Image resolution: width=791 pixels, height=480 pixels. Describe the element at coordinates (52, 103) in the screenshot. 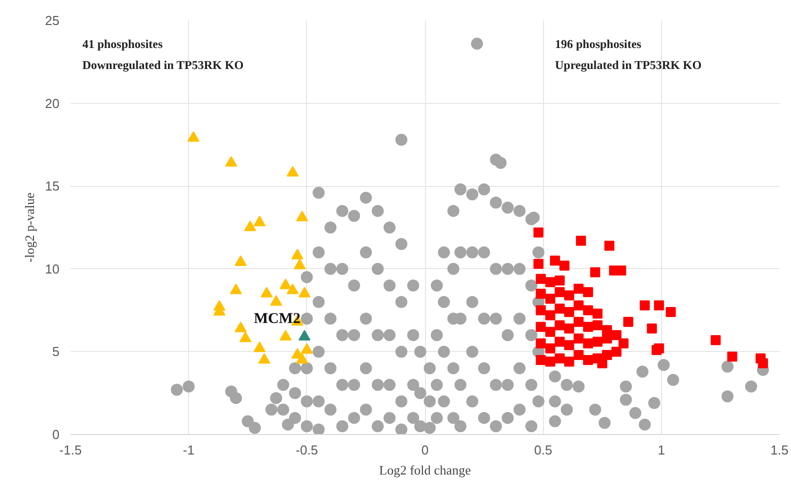

I see `y-tick-label: 20` at that location.